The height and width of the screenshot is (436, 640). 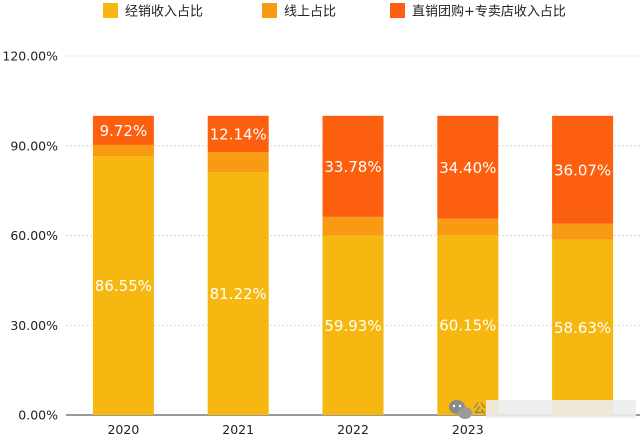 I want to click on legend-label: 经销收入占比, so click(x=164, y=12).